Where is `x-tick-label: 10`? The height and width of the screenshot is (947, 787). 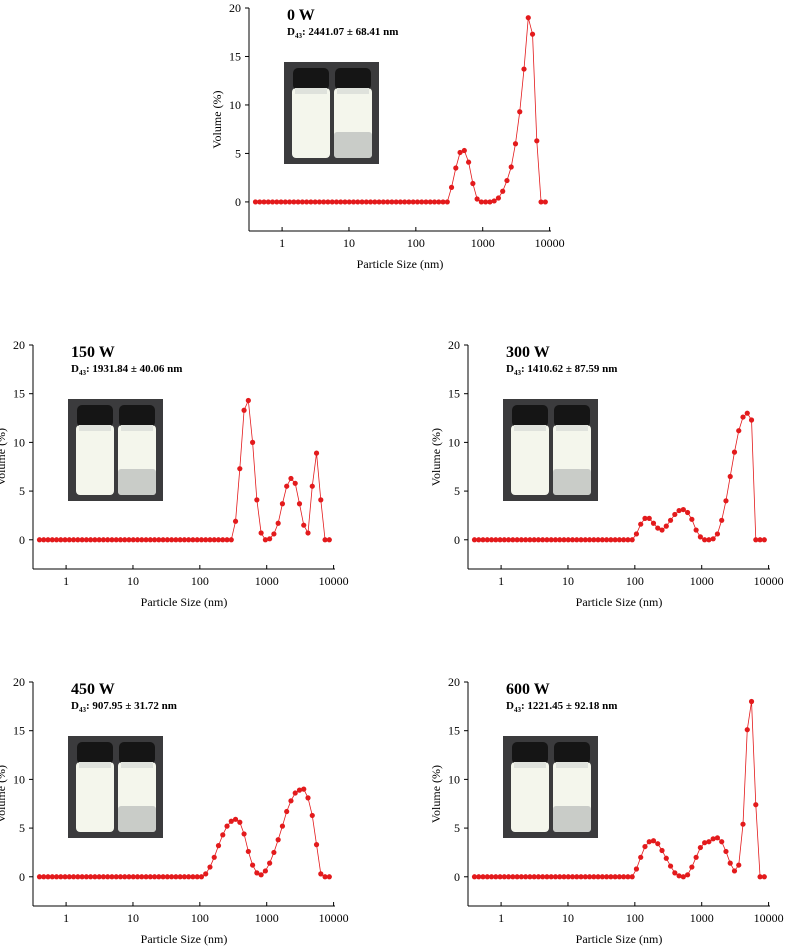 x-tick-label: 10 is located at coordinates (568, 581).